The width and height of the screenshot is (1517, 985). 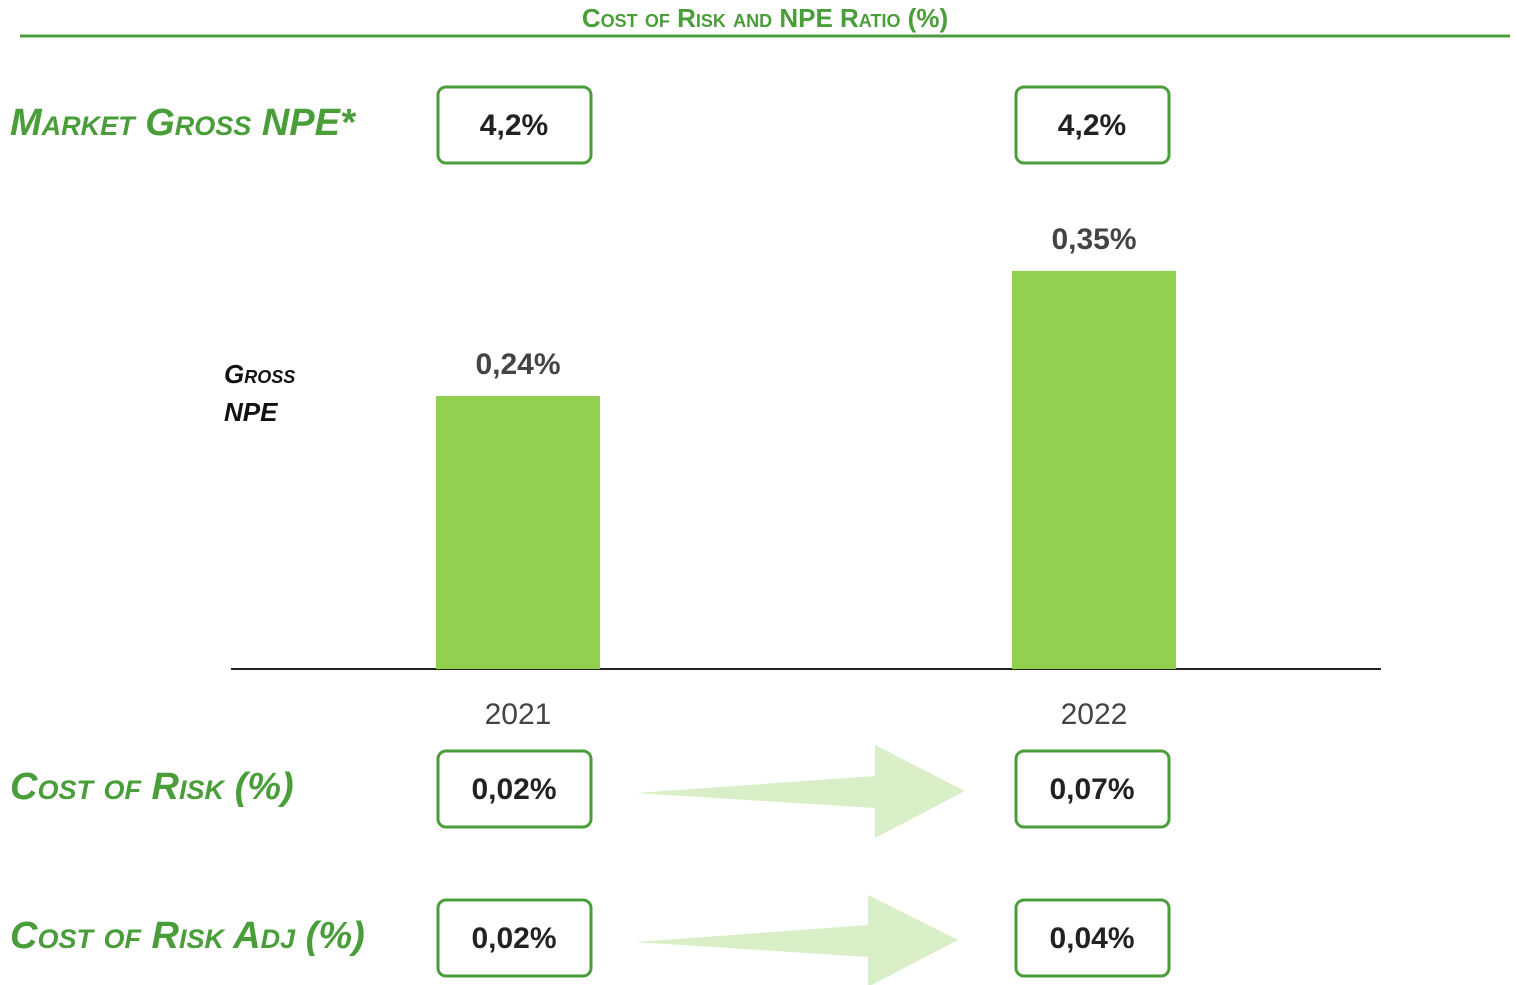 I want to click on box-value: 0,07%, so click(x=1091, y=789).